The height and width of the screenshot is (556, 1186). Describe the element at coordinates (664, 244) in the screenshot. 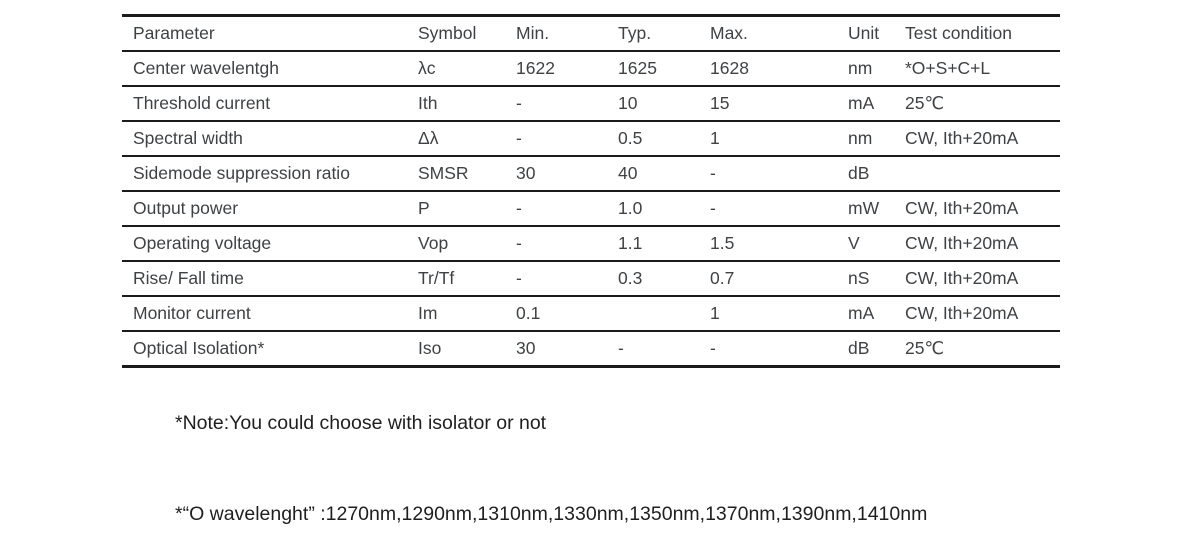

I see `cell-typ: 1.1` at that location.